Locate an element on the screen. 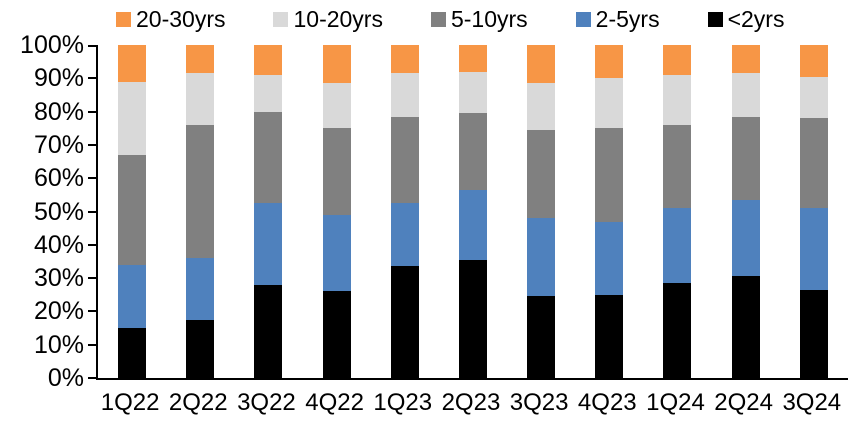 This screenshot has height=431, width=852. y-axis-label-20: 20% is located at coordinates (58, 311).